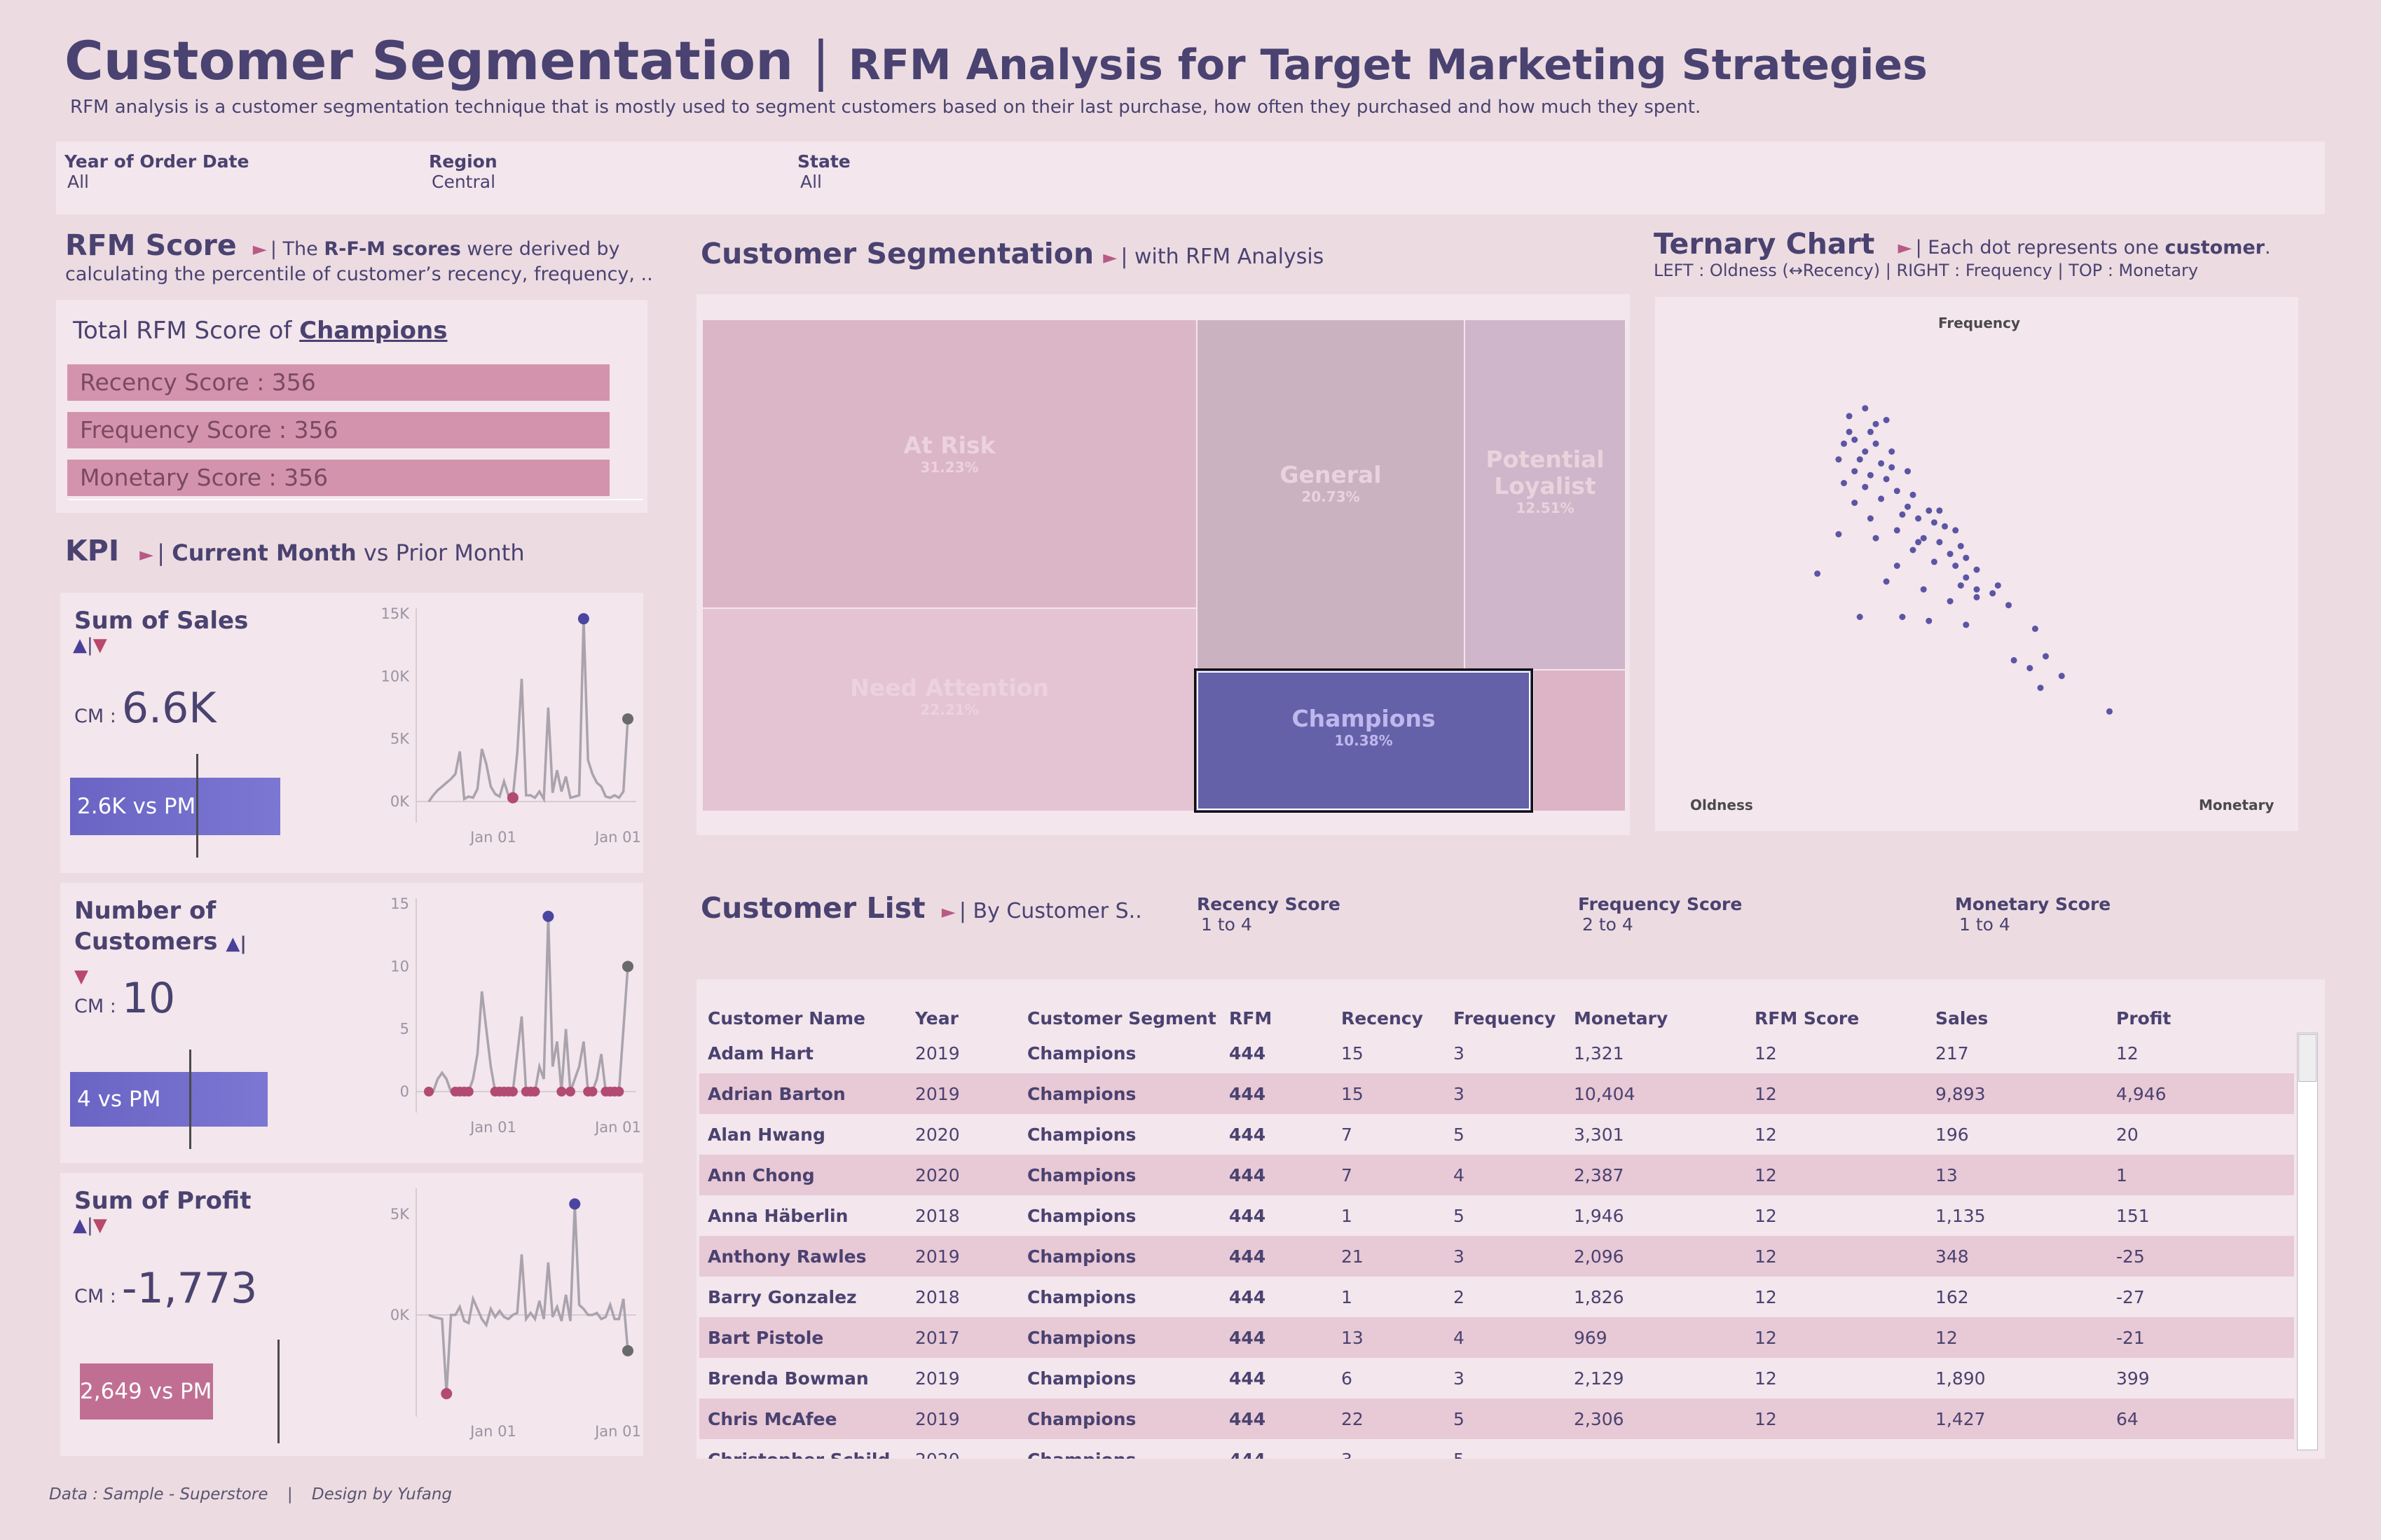  What do you see at coordinates (1121, 1018) in the screenshot?
I see `col-customer-segment: Customer Segment` at bounding box center [1121, 1018].